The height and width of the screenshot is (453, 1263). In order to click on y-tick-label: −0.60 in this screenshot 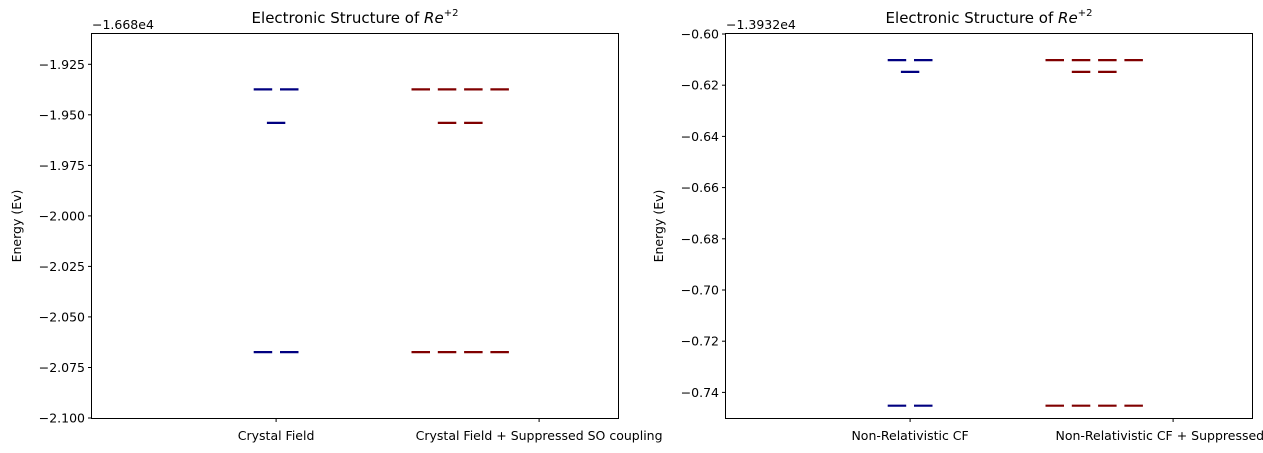, I will do `click(700, 34)`.